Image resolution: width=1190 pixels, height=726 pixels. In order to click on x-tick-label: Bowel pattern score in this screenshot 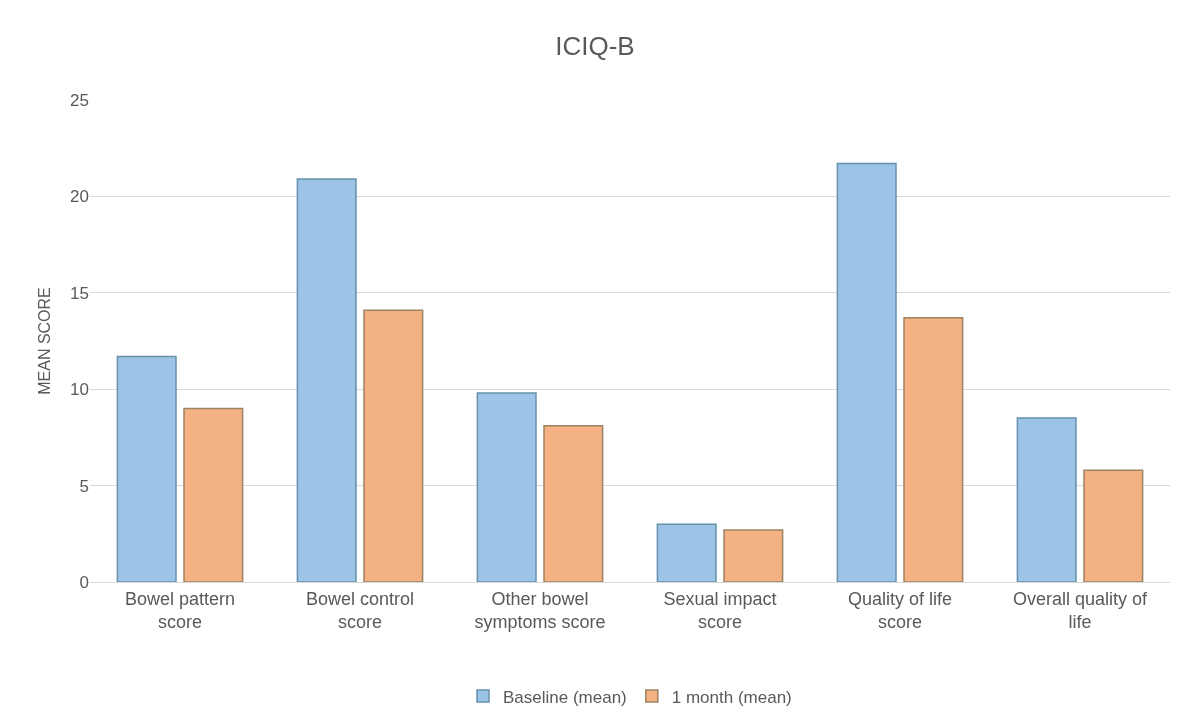, I will do `click(180, 610)`.